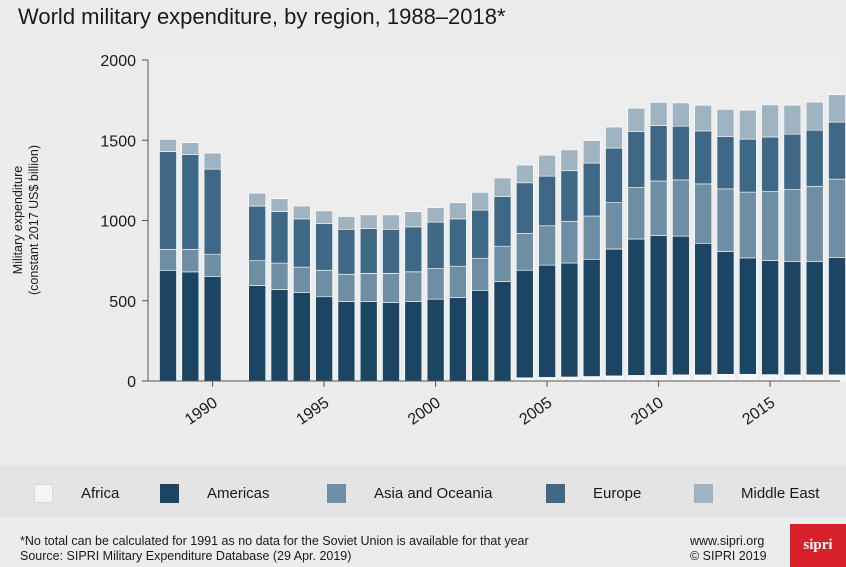 This screenshot has height=567, width=846. What do you see at coordinates (770, 164) in the screenshot?
I see `bar-europe-2015` at bounding box center [770, 164].